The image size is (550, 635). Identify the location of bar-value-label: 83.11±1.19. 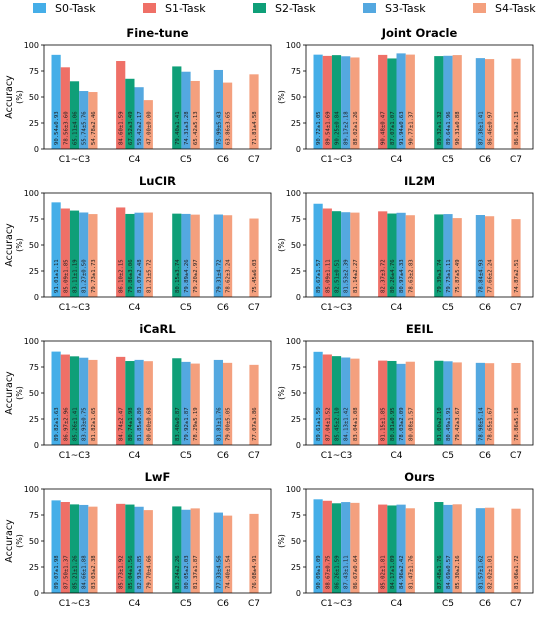
(76, 276).